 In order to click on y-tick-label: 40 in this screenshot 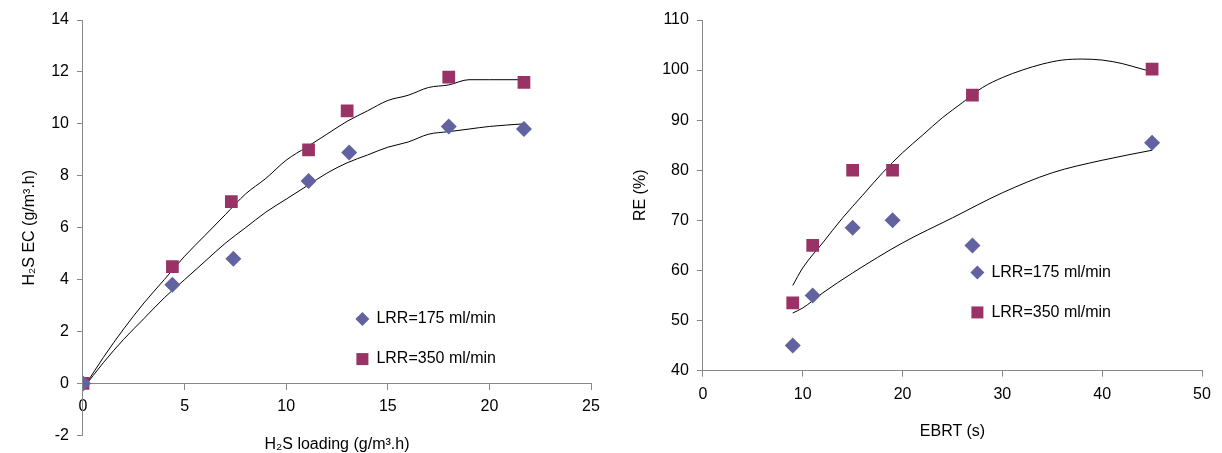, I will do `click(680, 370)`.